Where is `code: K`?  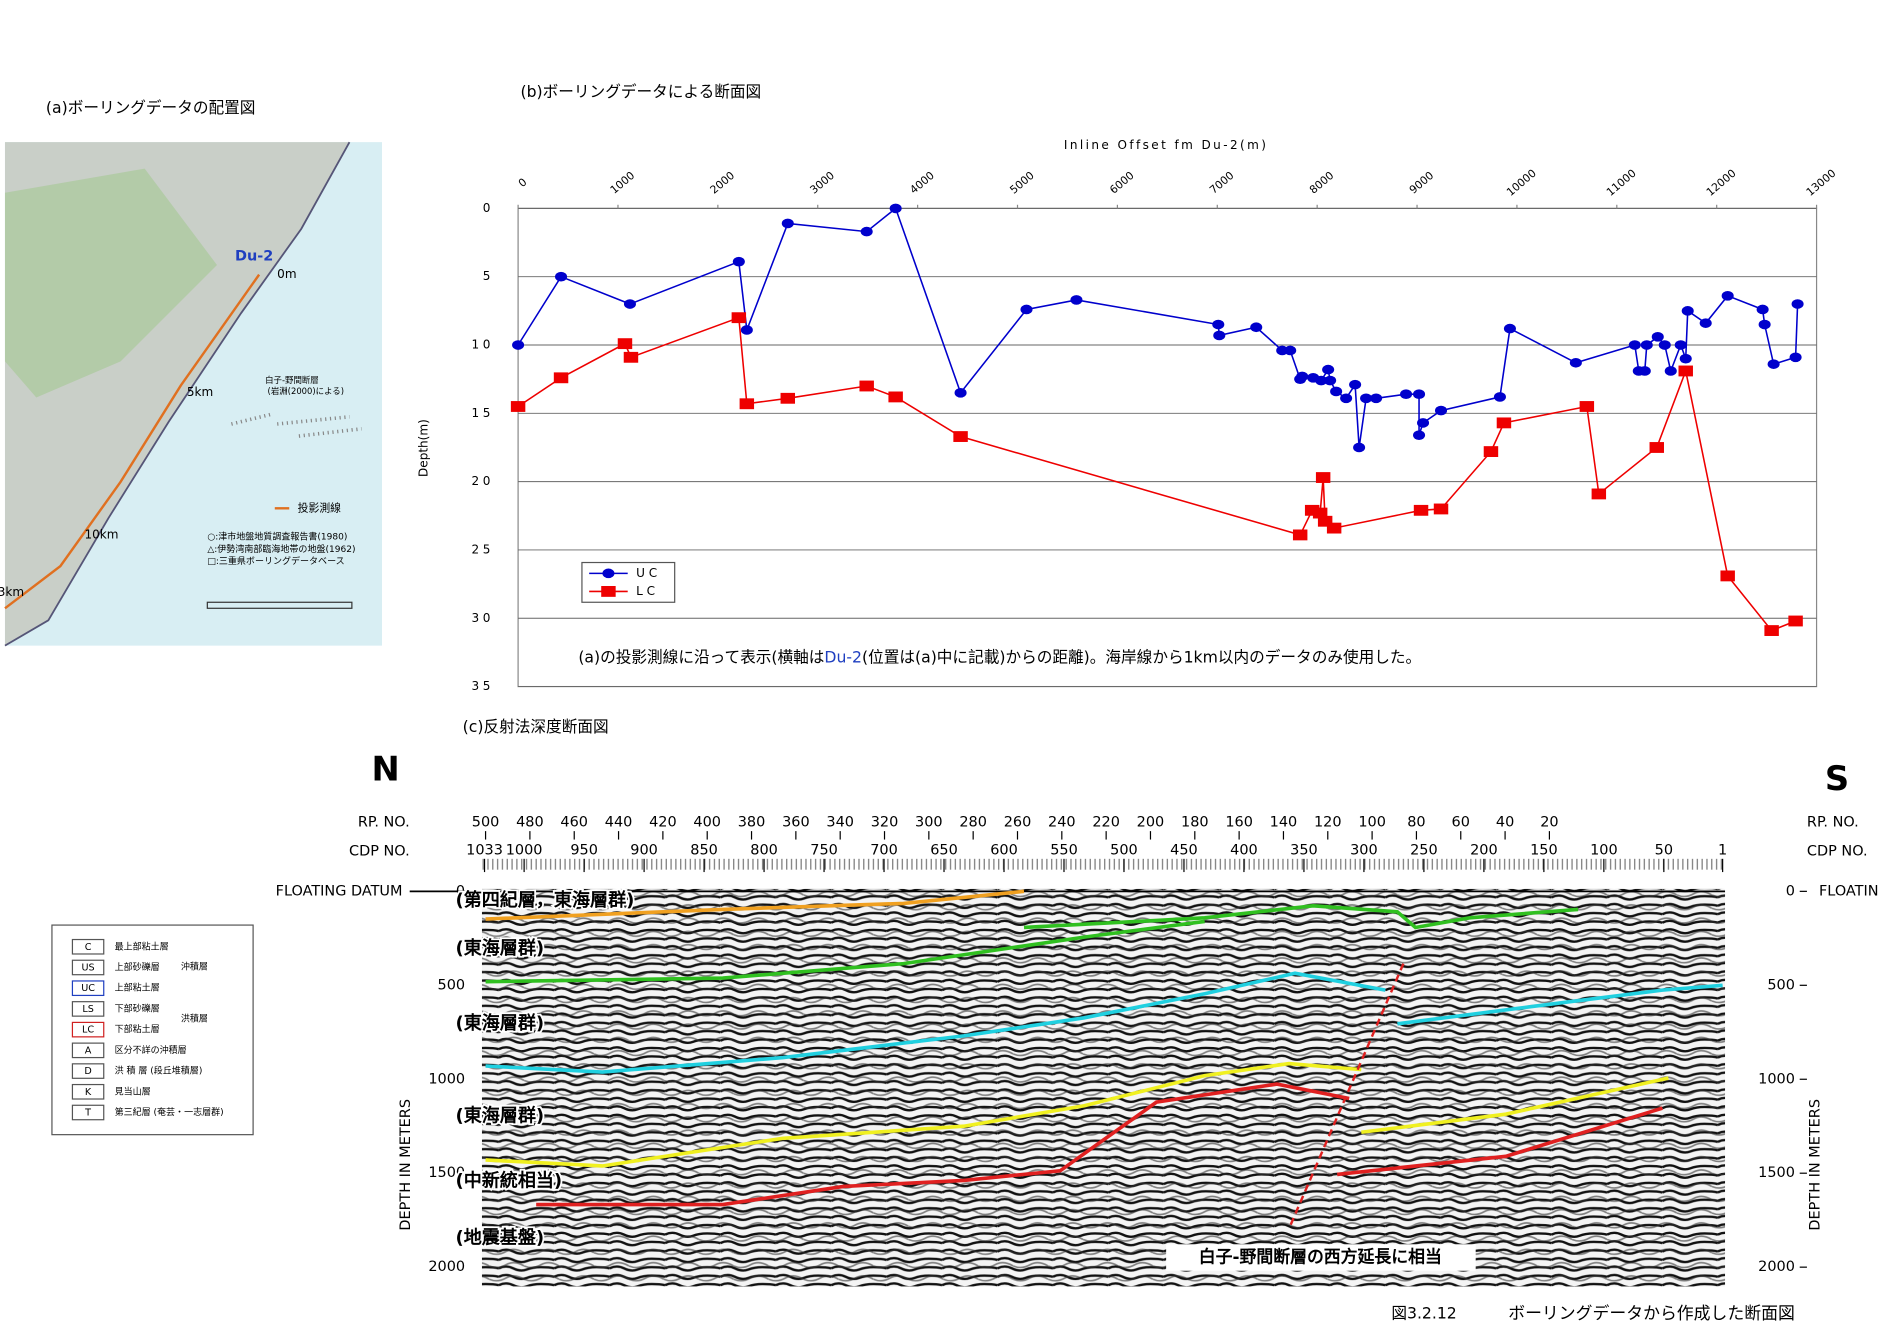
code: K is located at coordinates (88, 1092).